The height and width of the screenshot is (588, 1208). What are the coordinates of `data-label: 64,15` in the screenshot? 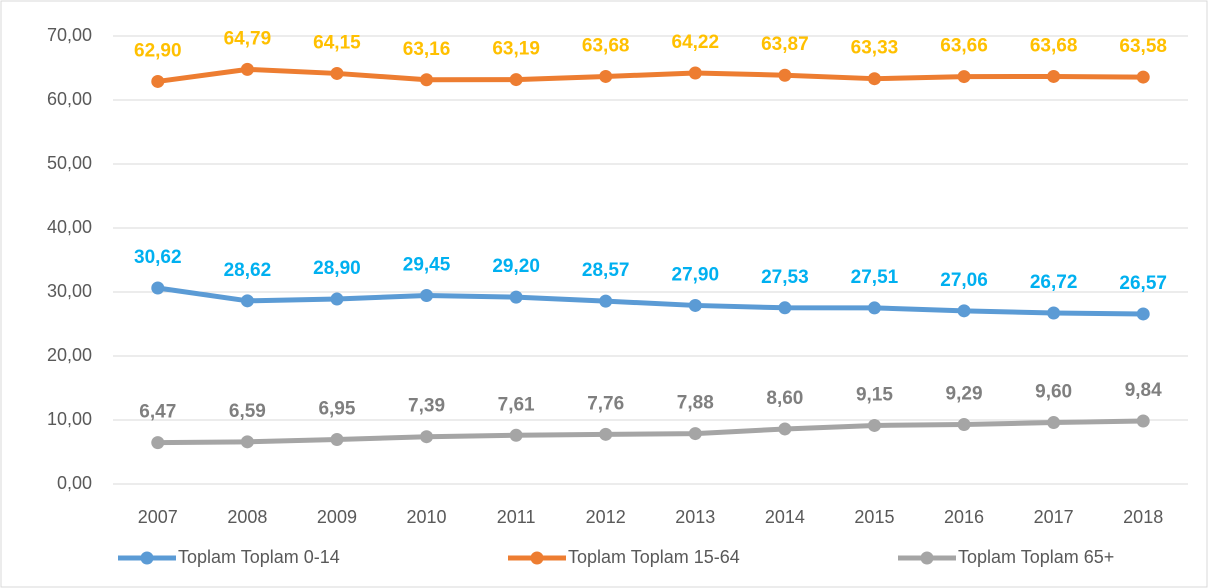 It's located at (337, 42).